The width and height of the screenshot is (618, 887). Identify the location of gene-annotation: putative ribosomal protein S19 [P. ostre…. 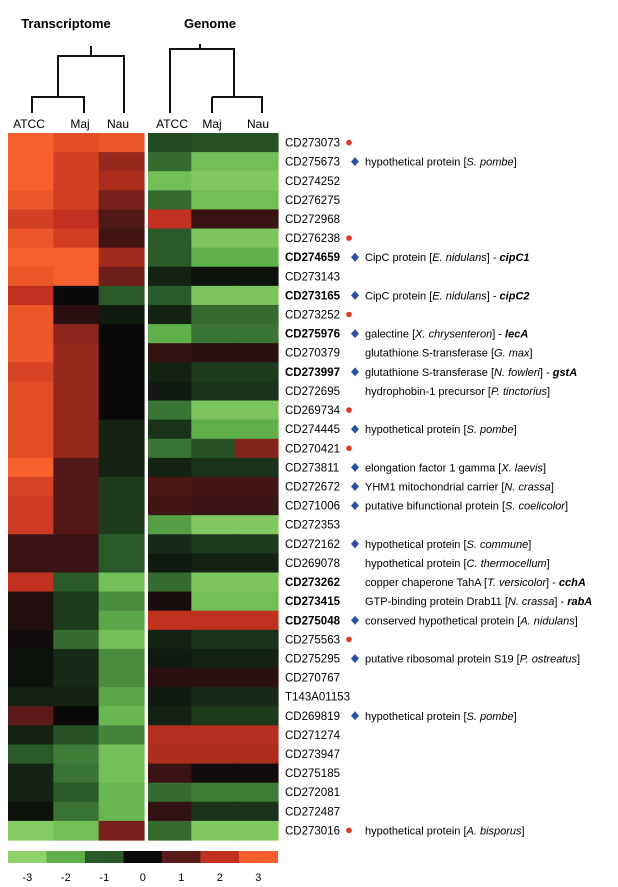
(472, 660).